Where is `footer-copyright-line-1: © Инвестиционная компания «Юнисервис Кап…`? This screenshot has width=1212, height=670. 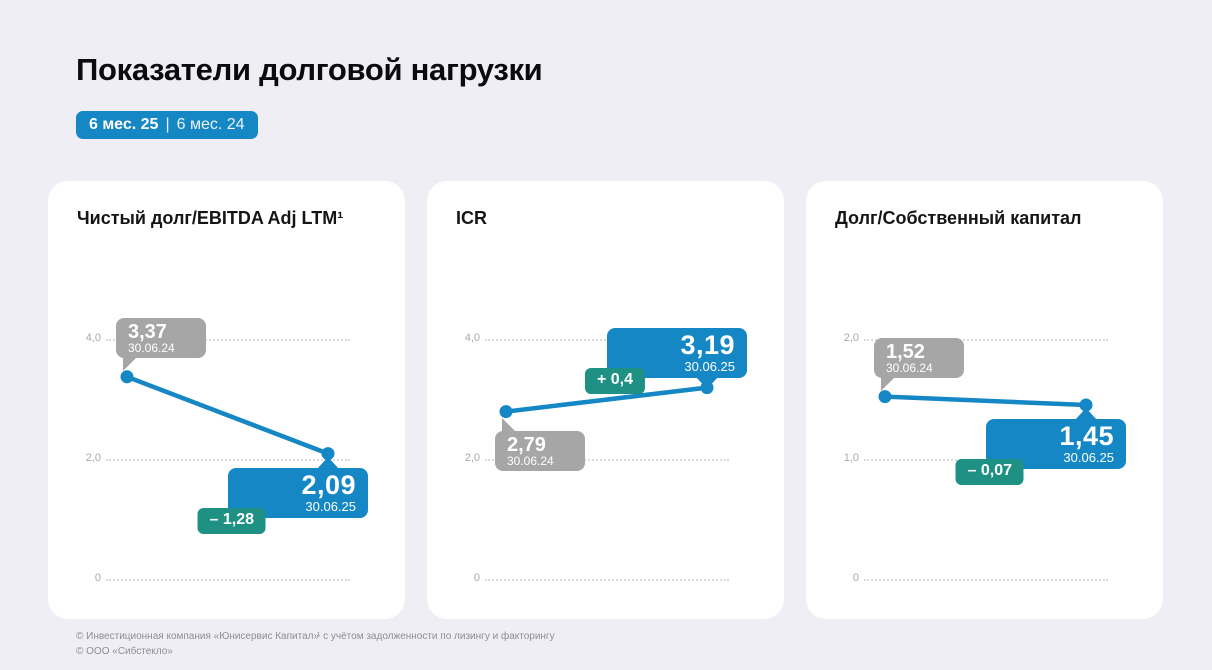 footer-copyright-line-1: © Инвестиционная компания «Юнисервис Кап… is located at coordinates (198, 636).